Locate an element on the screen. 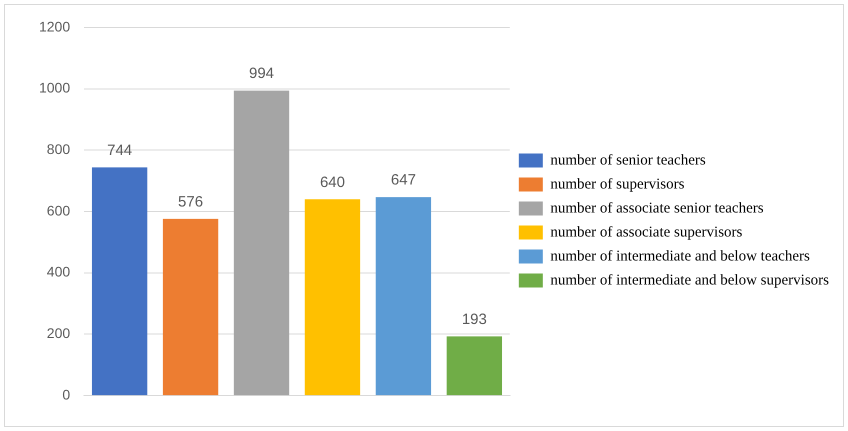  y-tick-label: 1000 is located at coordinates (54, 88).